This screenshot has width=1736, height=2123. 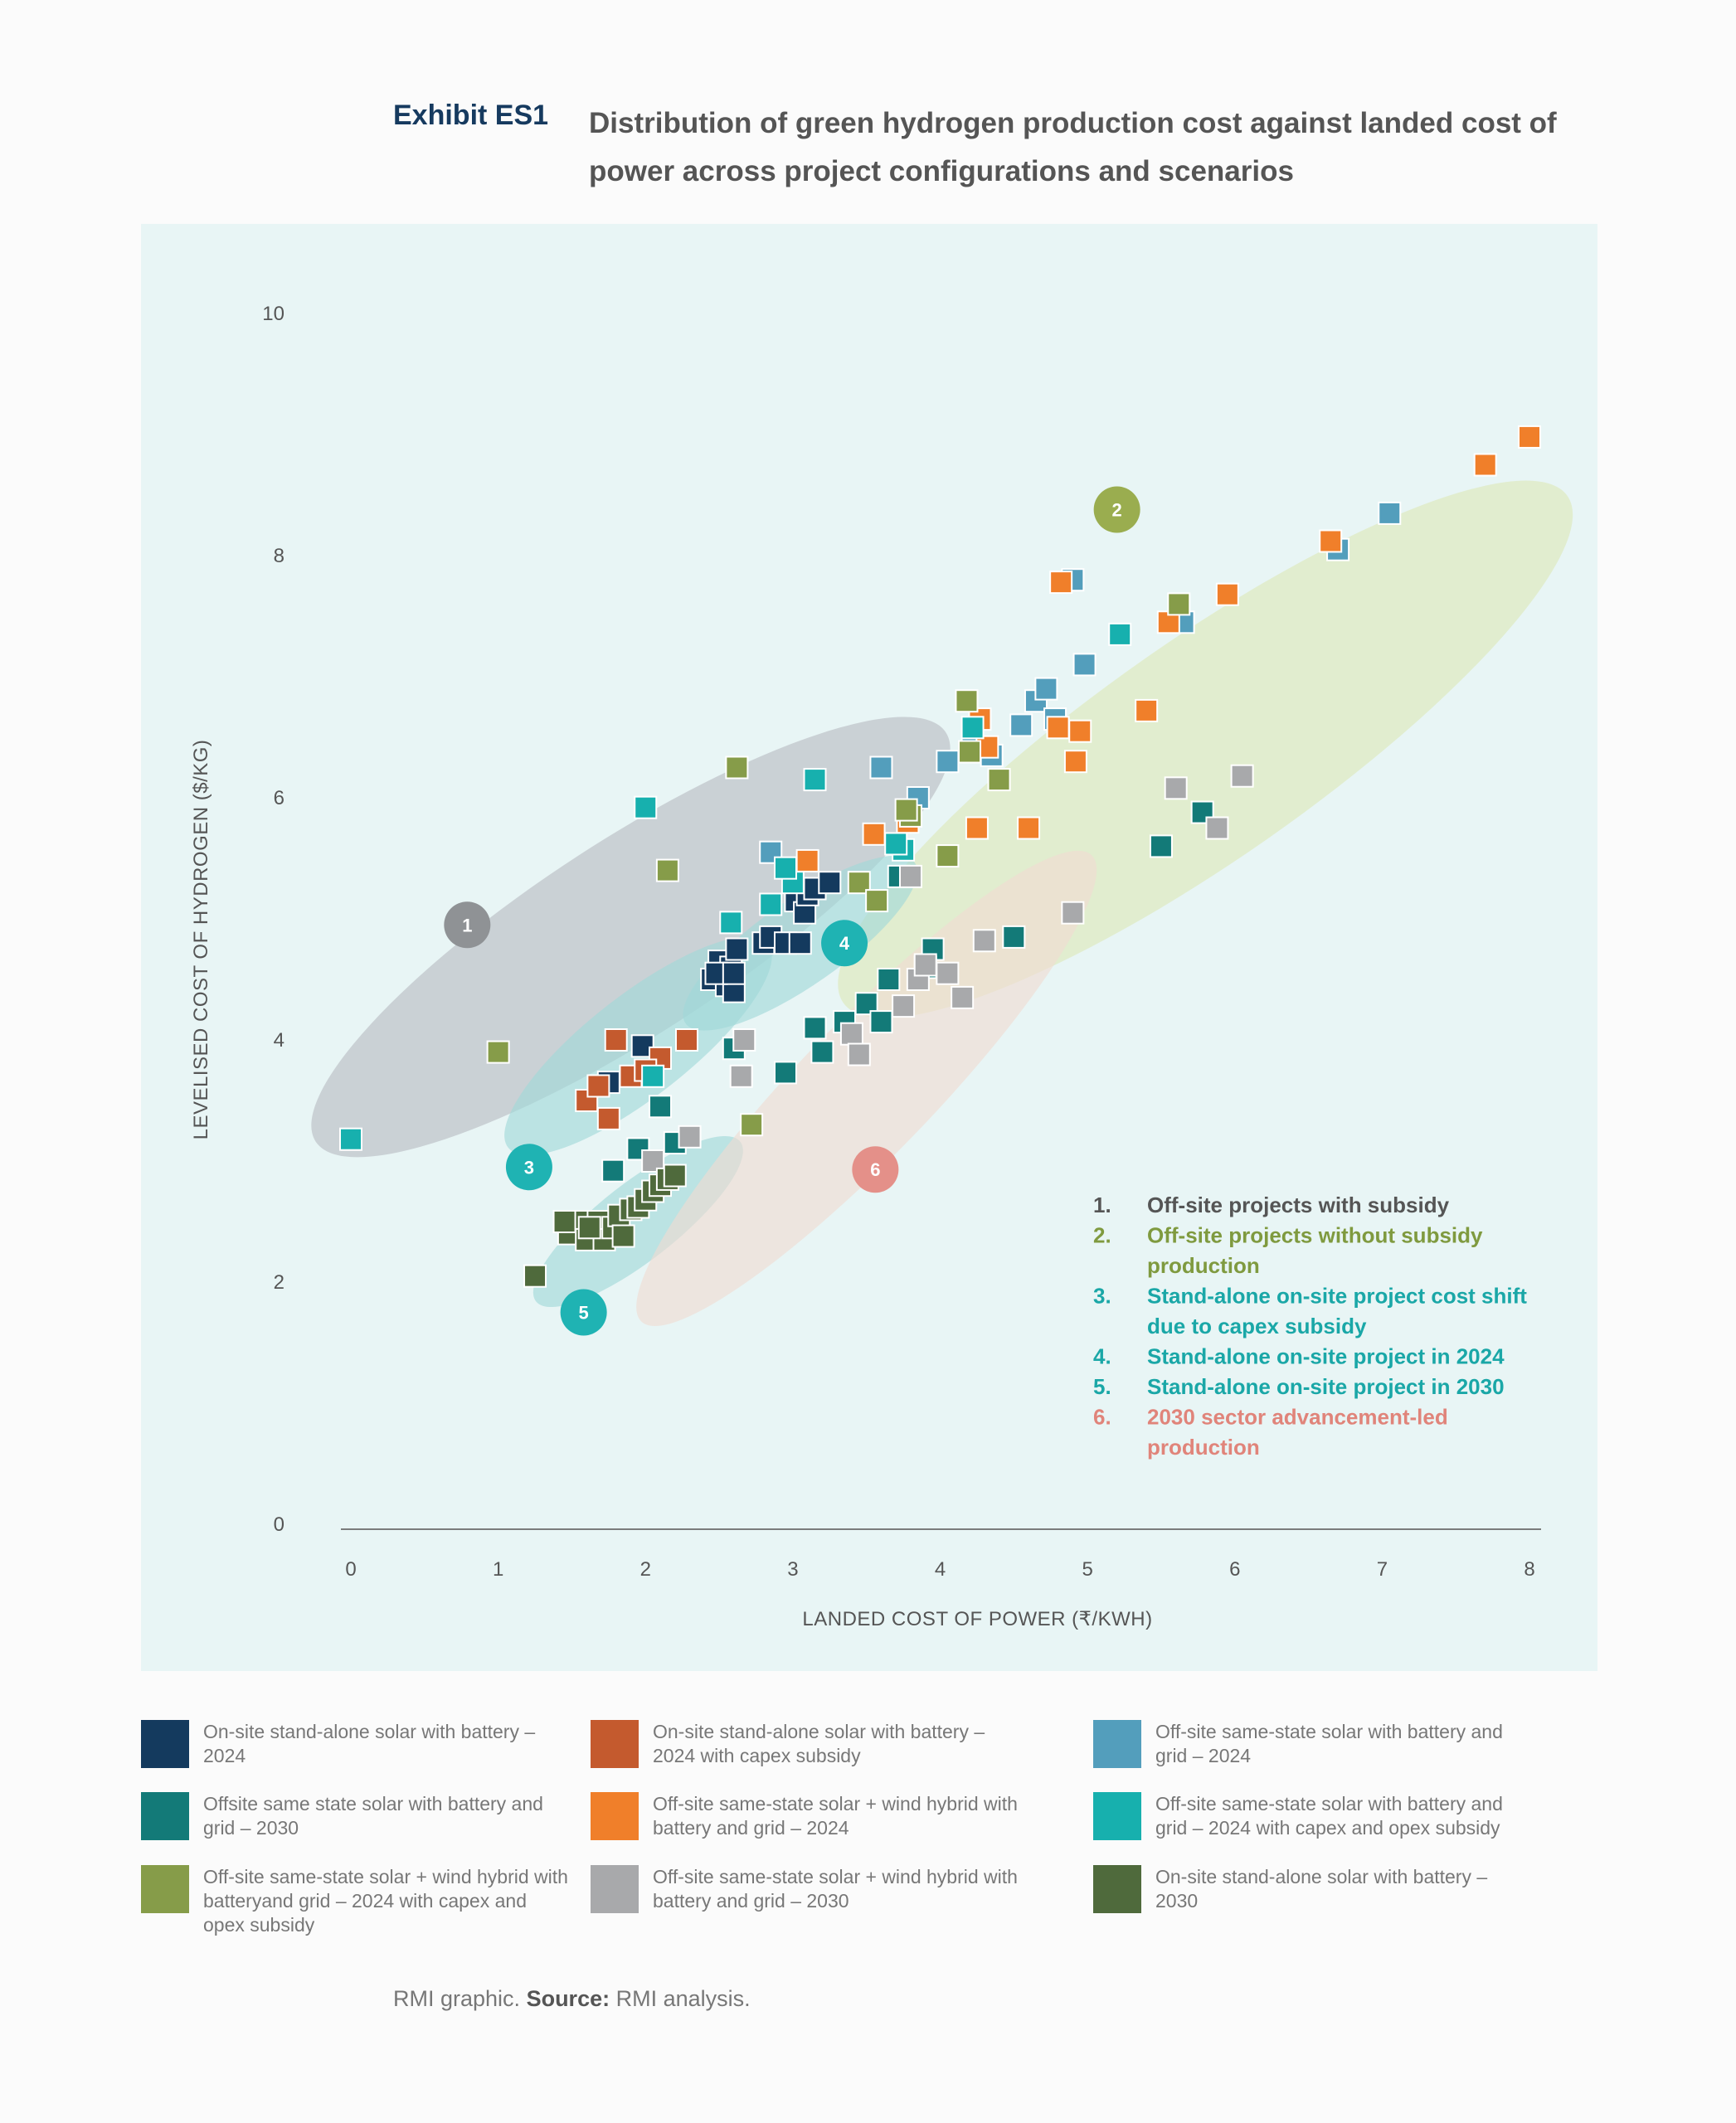 What do you see at coordinates (1102, 1205) in the screenshot?
I see `annotation-number: 1.` at bounding box center [1102, 1205].